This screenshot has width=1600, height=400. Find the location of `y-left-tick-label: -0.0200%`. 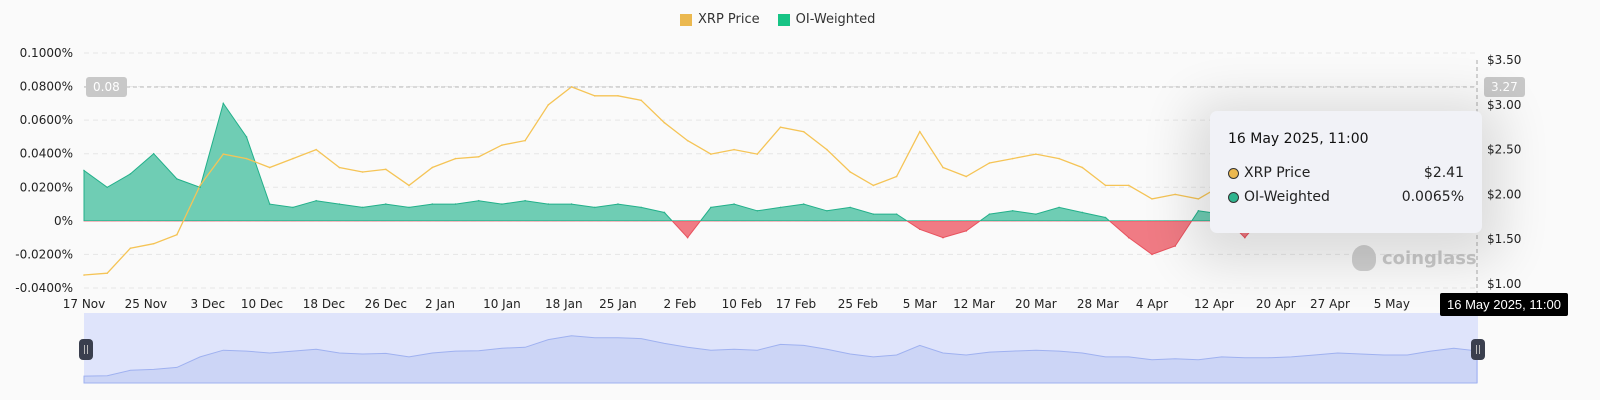

y-left-tick-label: -0.0200% is located at coordinates (44, 254).